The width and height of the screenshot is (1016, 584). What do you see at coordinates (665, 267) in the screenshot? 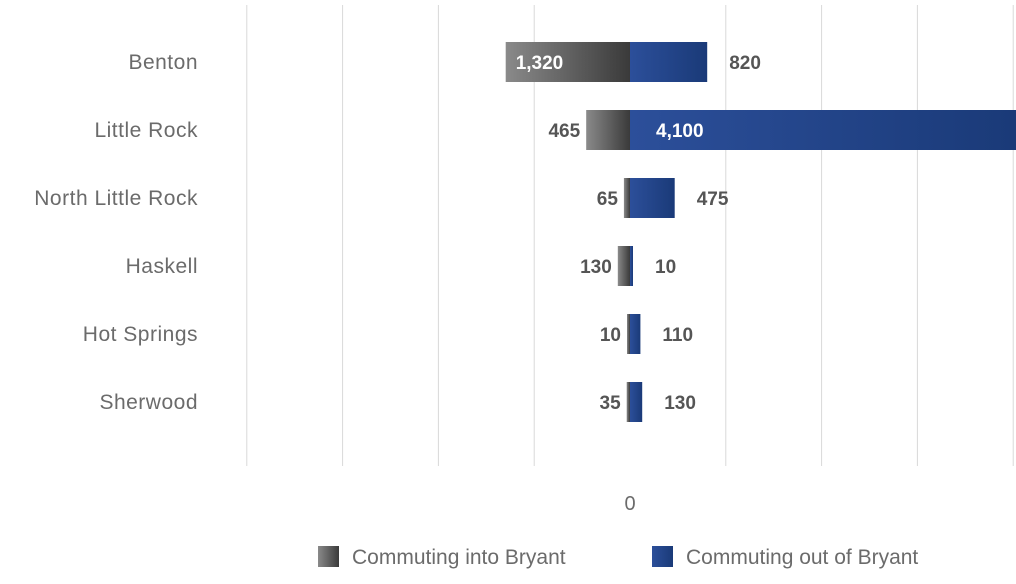
I see `value-label-out: 10` at bounding box center [665, 267].